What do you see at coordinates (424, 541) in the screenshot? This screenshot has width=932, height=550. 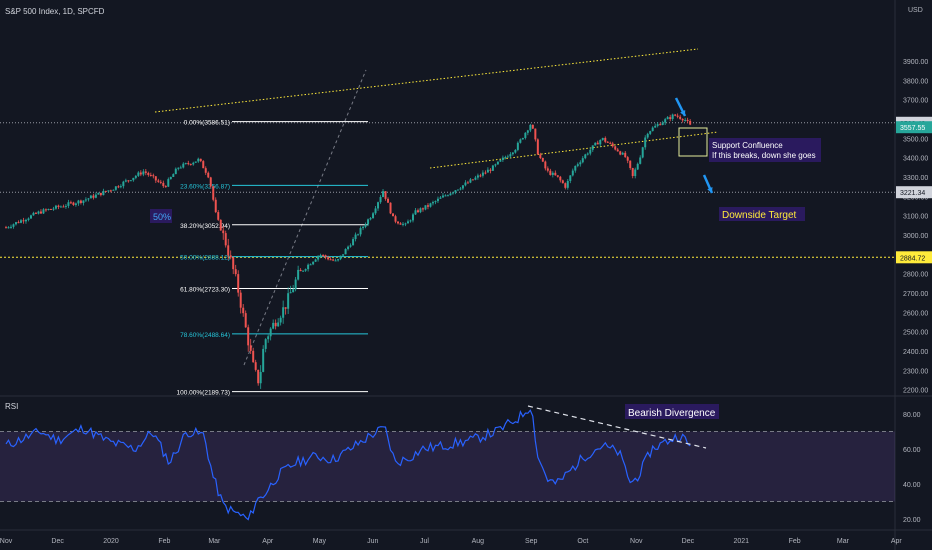 I see `time-tick-label: Jul` at bounding box center [424, 541].